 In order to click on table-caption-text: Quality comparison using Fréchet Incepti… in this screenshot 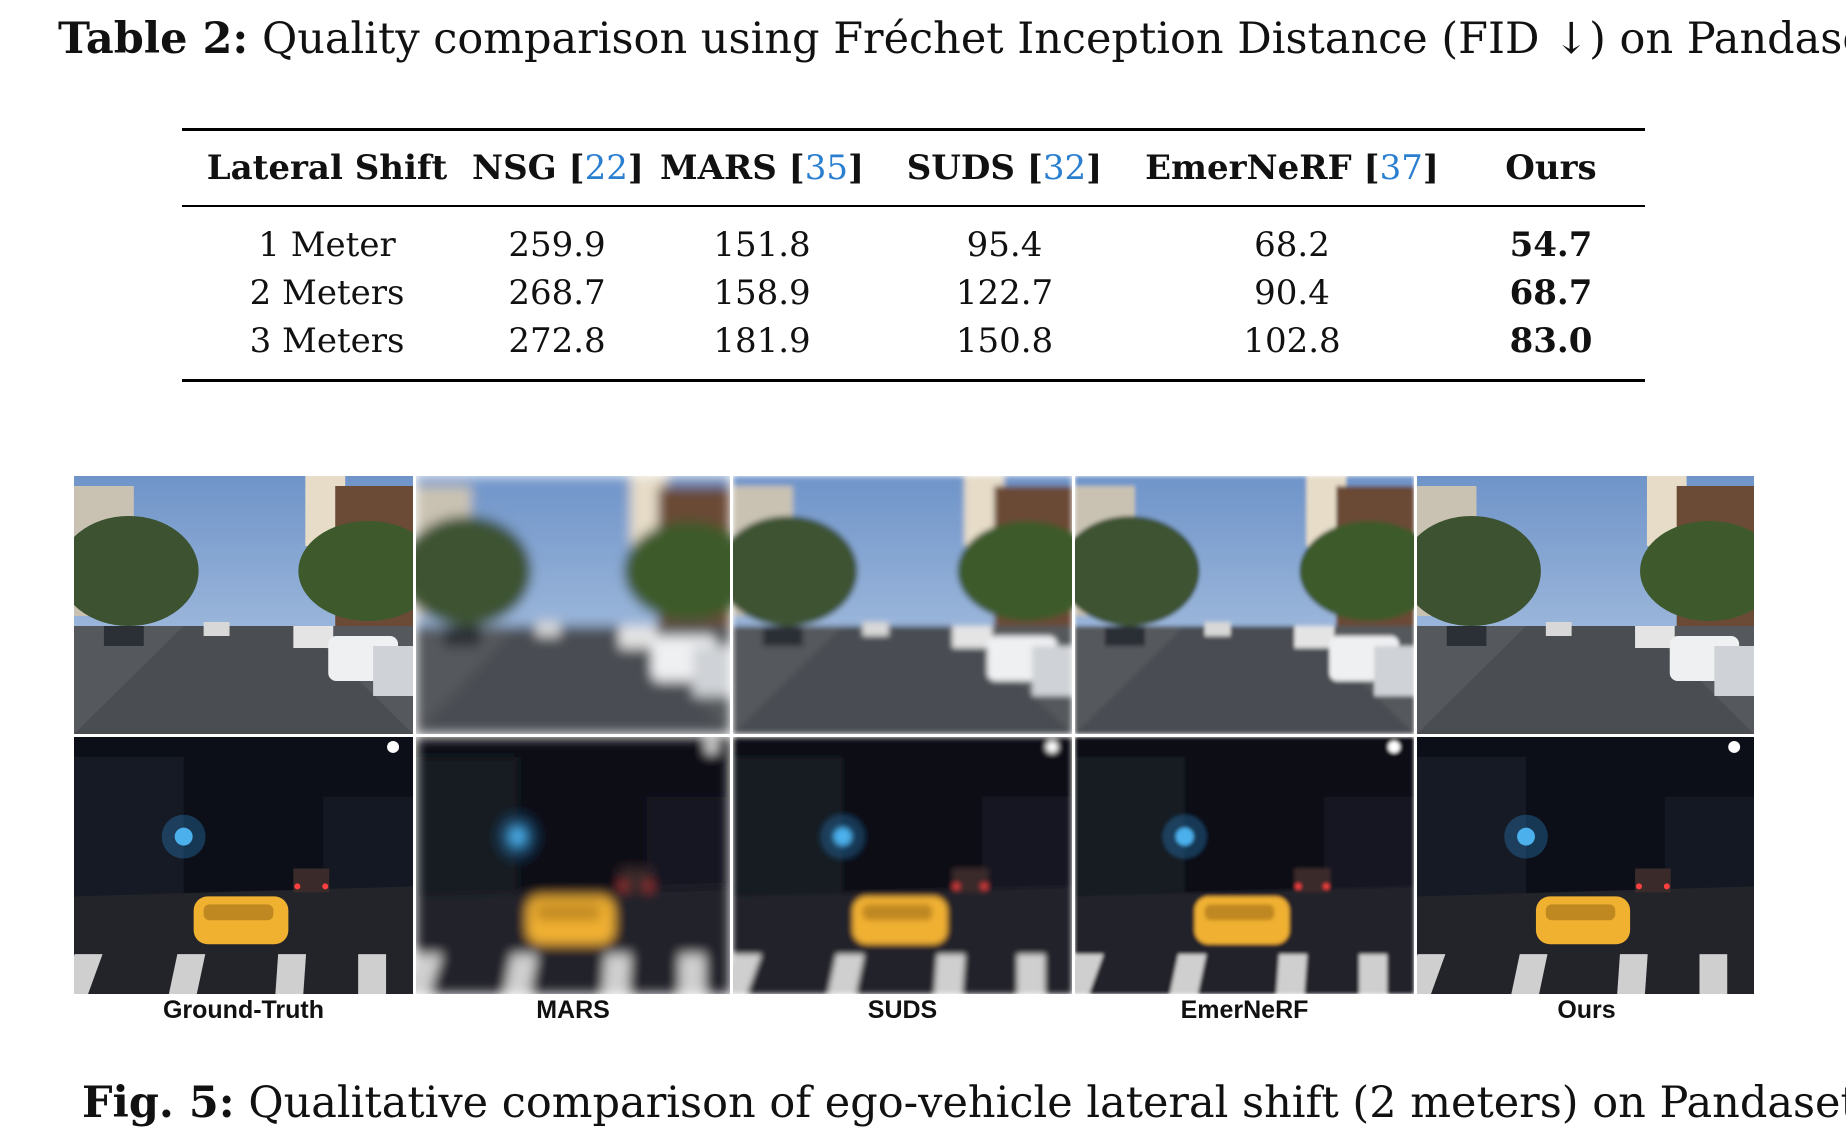, I will do `click(1047, 39)`.